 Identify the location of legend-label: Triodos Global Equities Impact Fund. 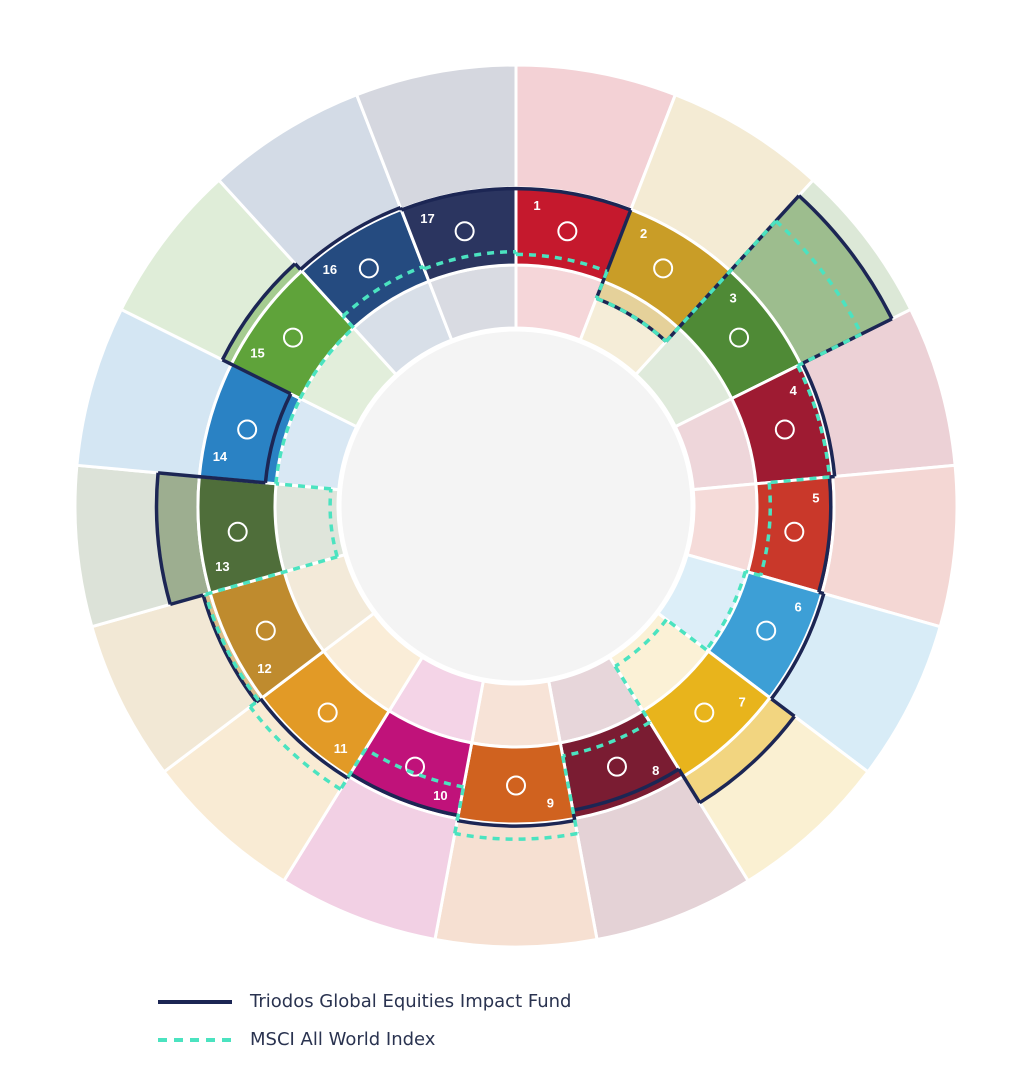
(410, 1001).